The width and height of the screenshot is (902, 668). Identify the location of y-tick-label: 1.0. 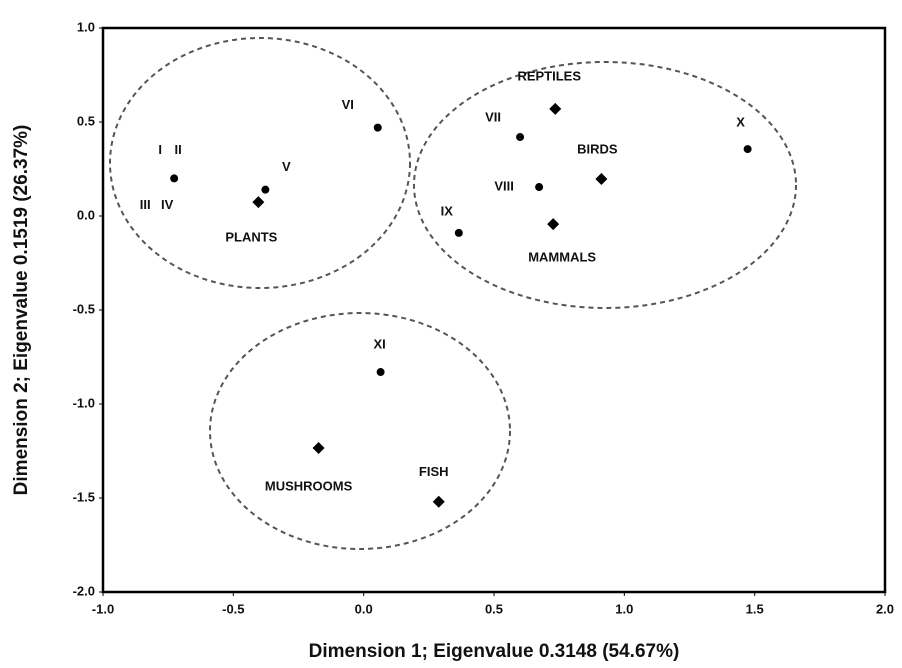
(86, 26).